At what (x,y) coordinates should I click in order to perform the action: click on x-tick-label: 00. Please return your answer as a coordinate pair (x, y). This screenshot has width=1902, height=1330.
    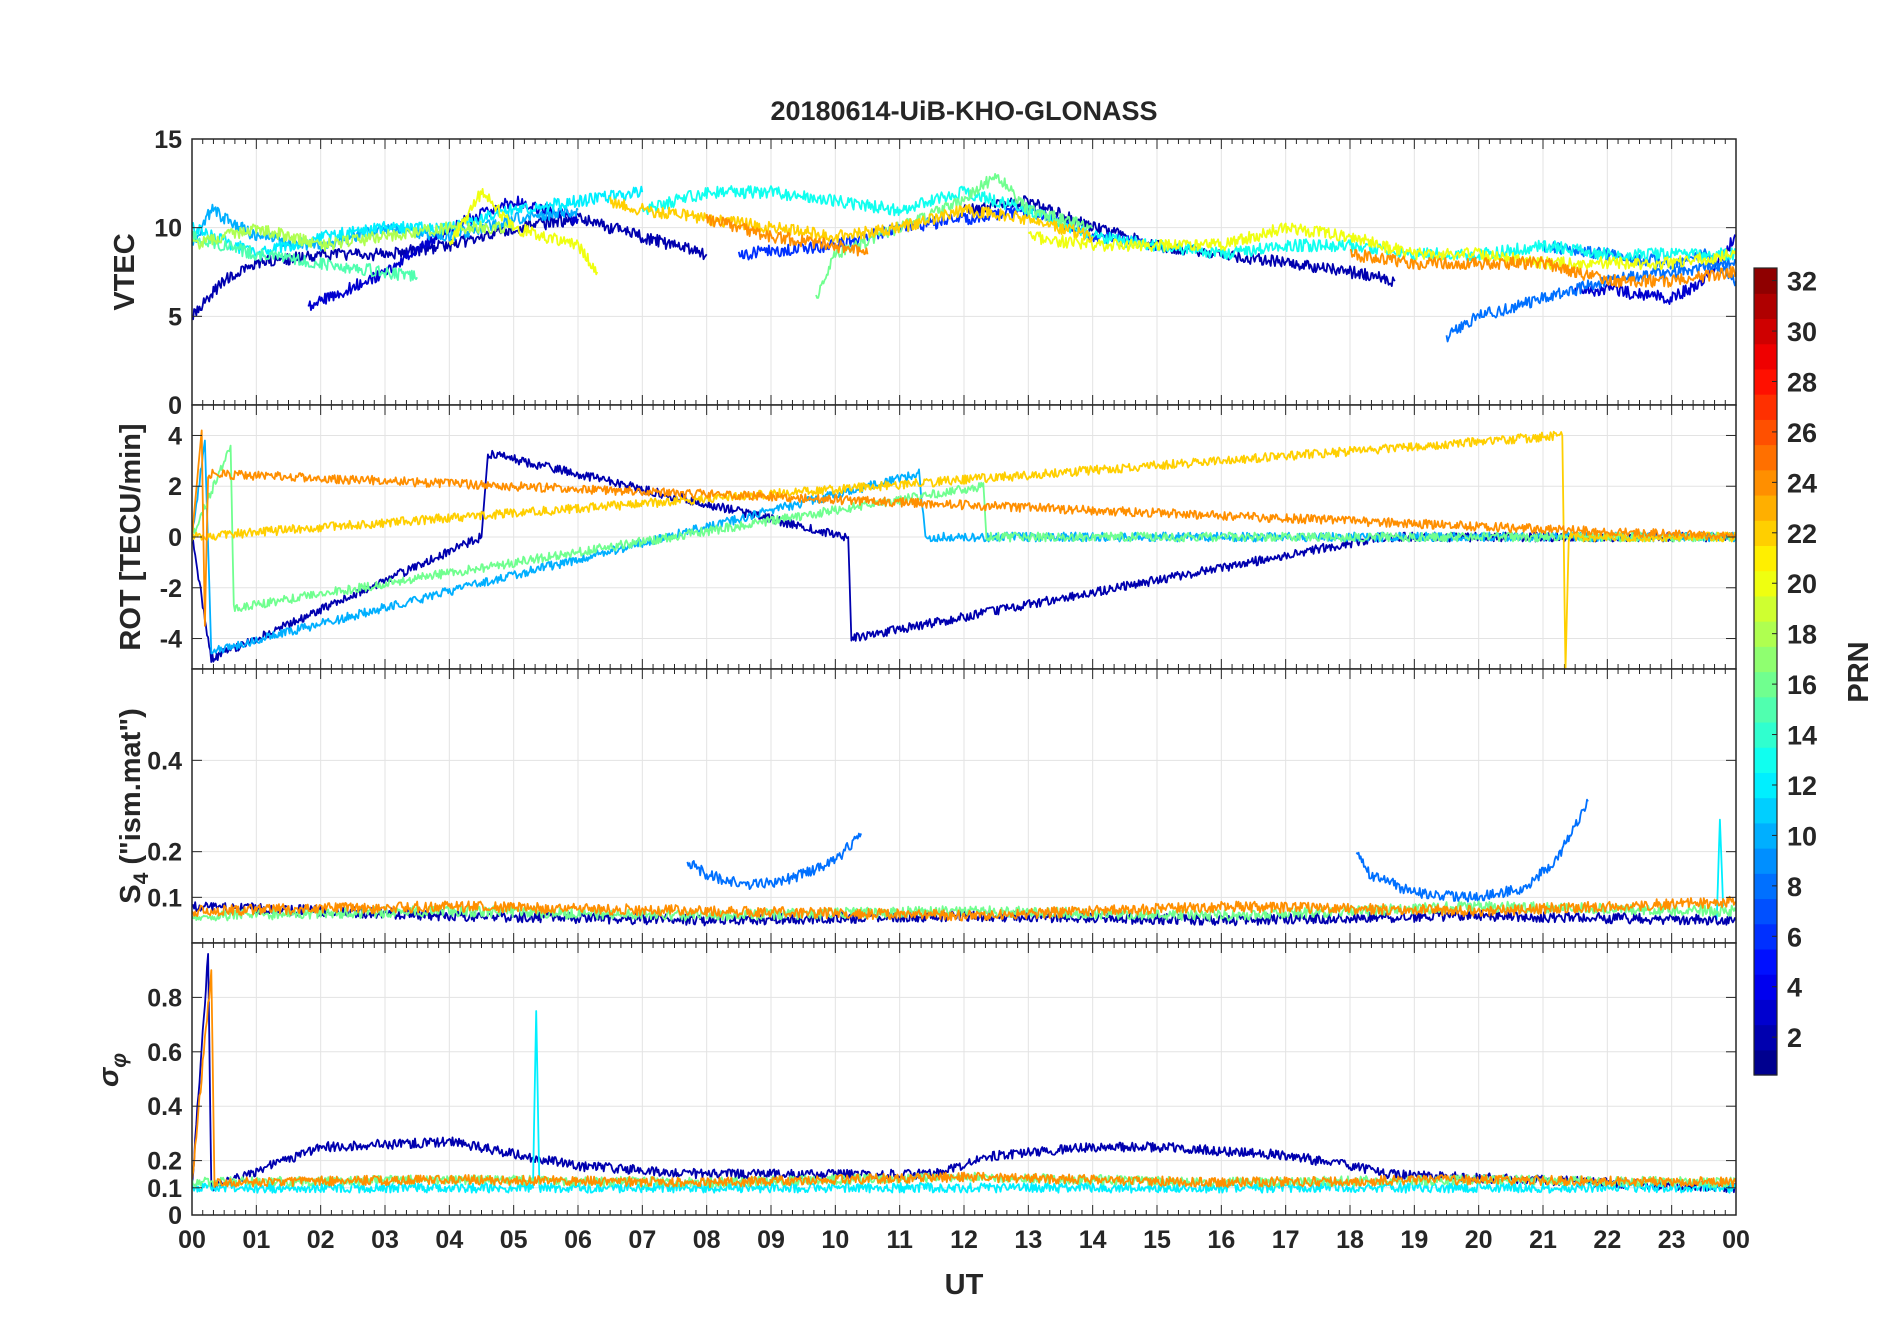
    Looking at the image, I should click on (1736, 1240).